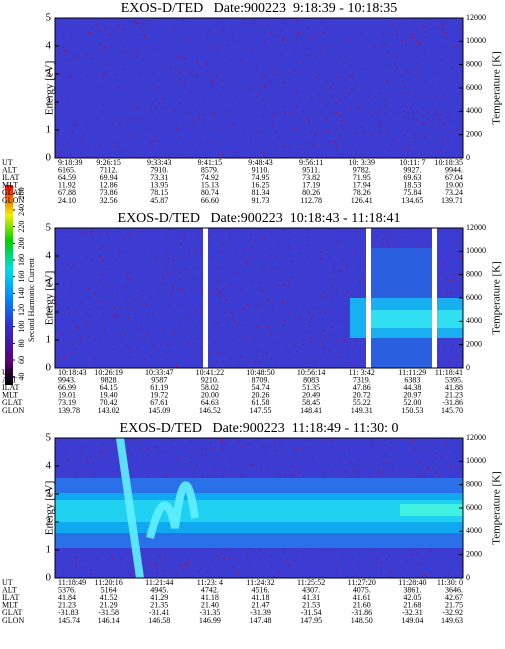 The width and height of the screenshot is (505, 649). What do you see at coordinates (72, 372) in the screenshot?
I see `table-cell: 10:18:43` at bounding box center [72, 372].